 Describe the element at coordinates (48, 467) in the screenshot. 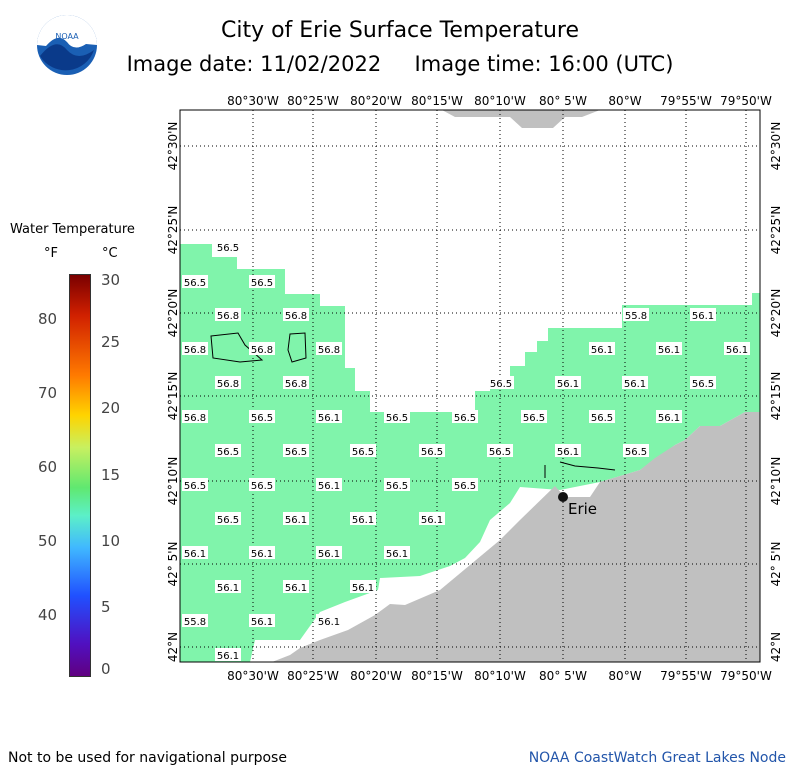

I see `f-tick-60: 60` at that location.